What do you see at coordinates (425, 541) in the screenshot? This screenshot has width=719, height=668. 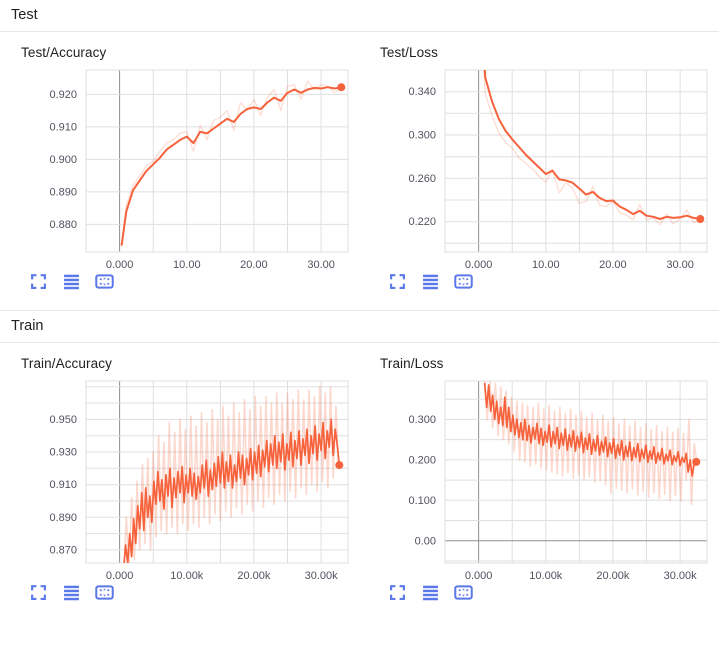 I see `svg-text: 0.00` at bounding box center [425, 541].